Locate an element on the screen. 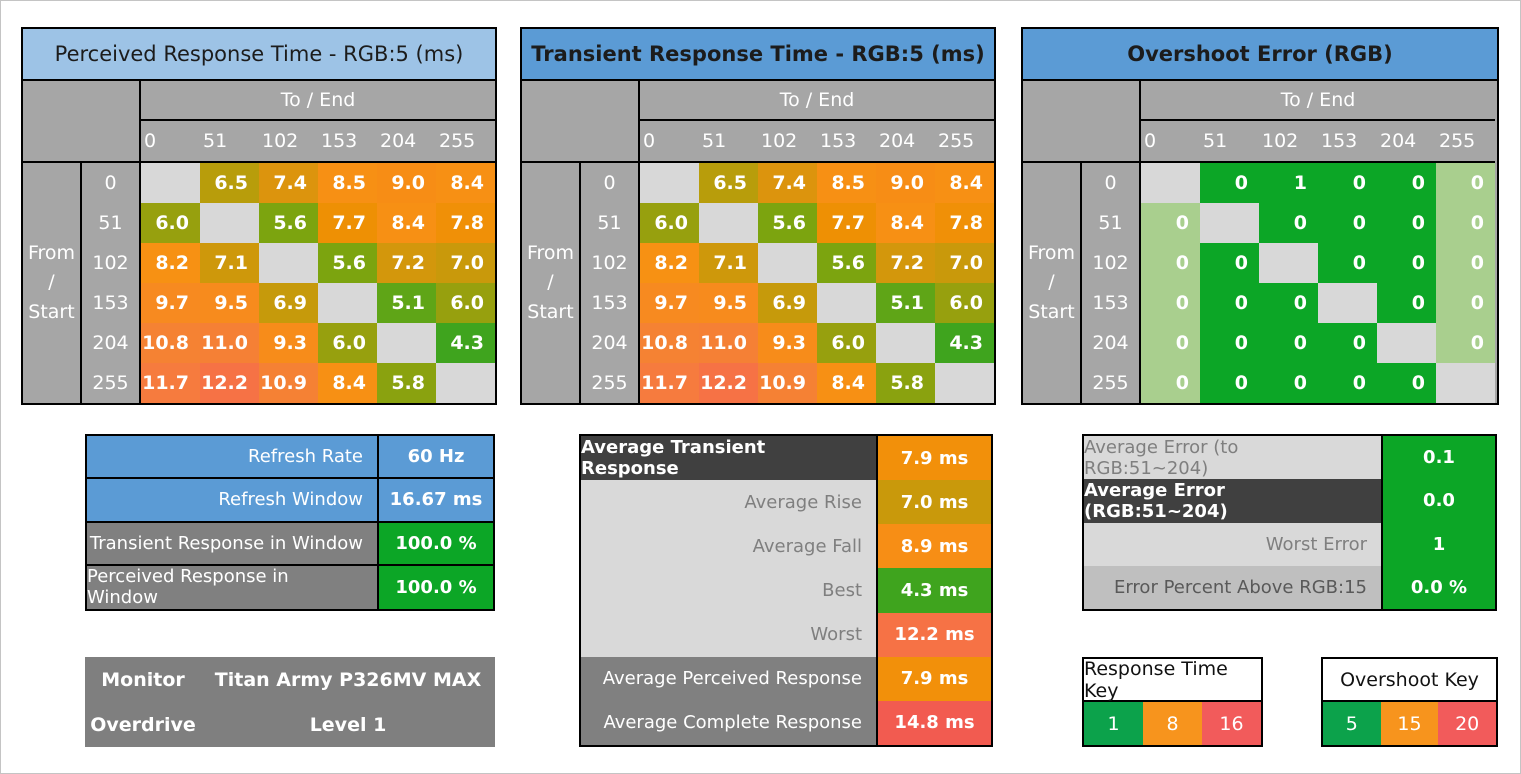 The width and height of the screenshot is (1521, 774). summary-label: Best is located at coordinates (729, 590).